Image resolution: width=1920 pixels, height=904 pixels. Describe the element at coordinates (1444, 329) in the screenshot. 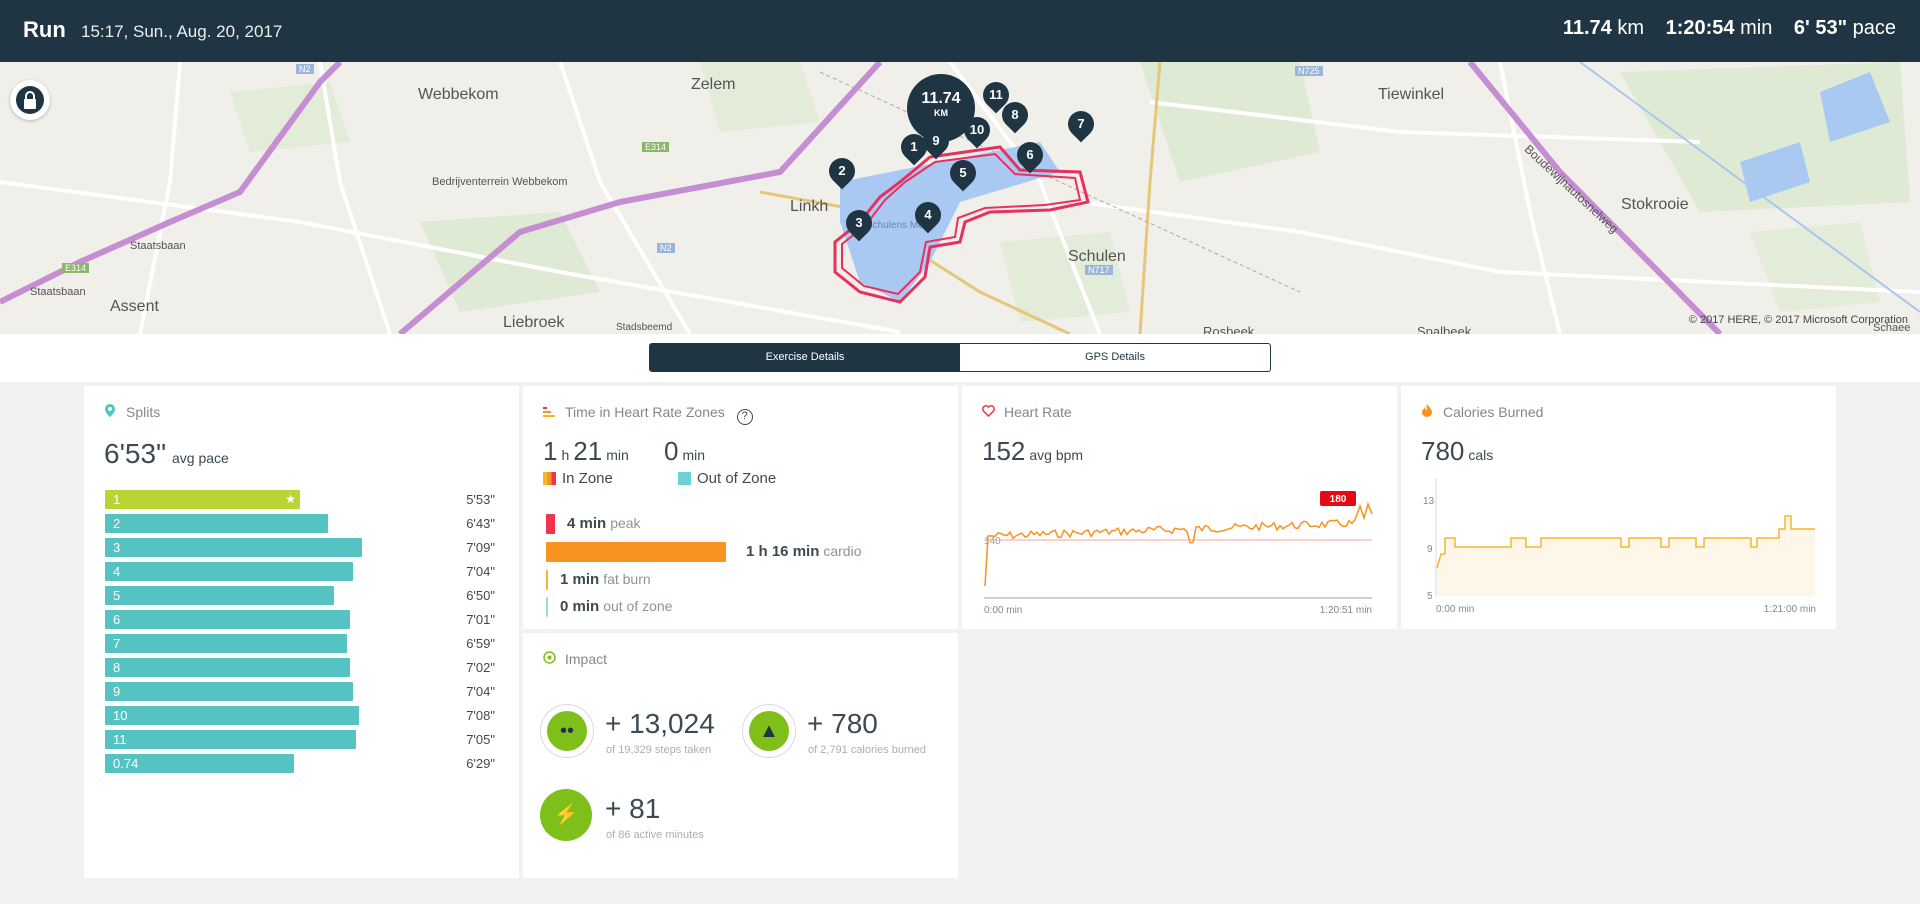

I see `place-label: Spalbeek` at that location.